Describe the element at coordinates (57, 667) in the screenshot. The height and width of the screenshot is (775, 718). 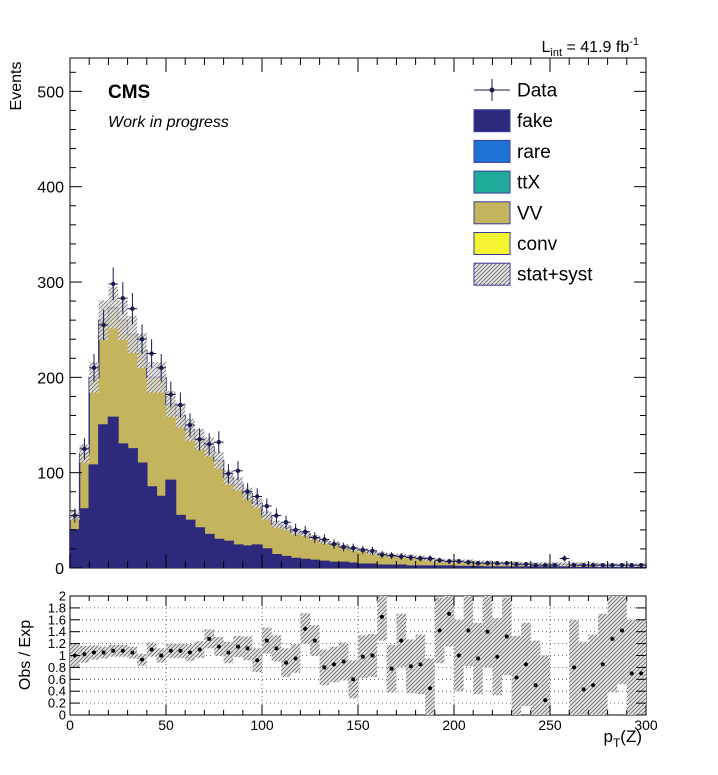
I see `ratio-y-tick-label: 0.8` at that location.